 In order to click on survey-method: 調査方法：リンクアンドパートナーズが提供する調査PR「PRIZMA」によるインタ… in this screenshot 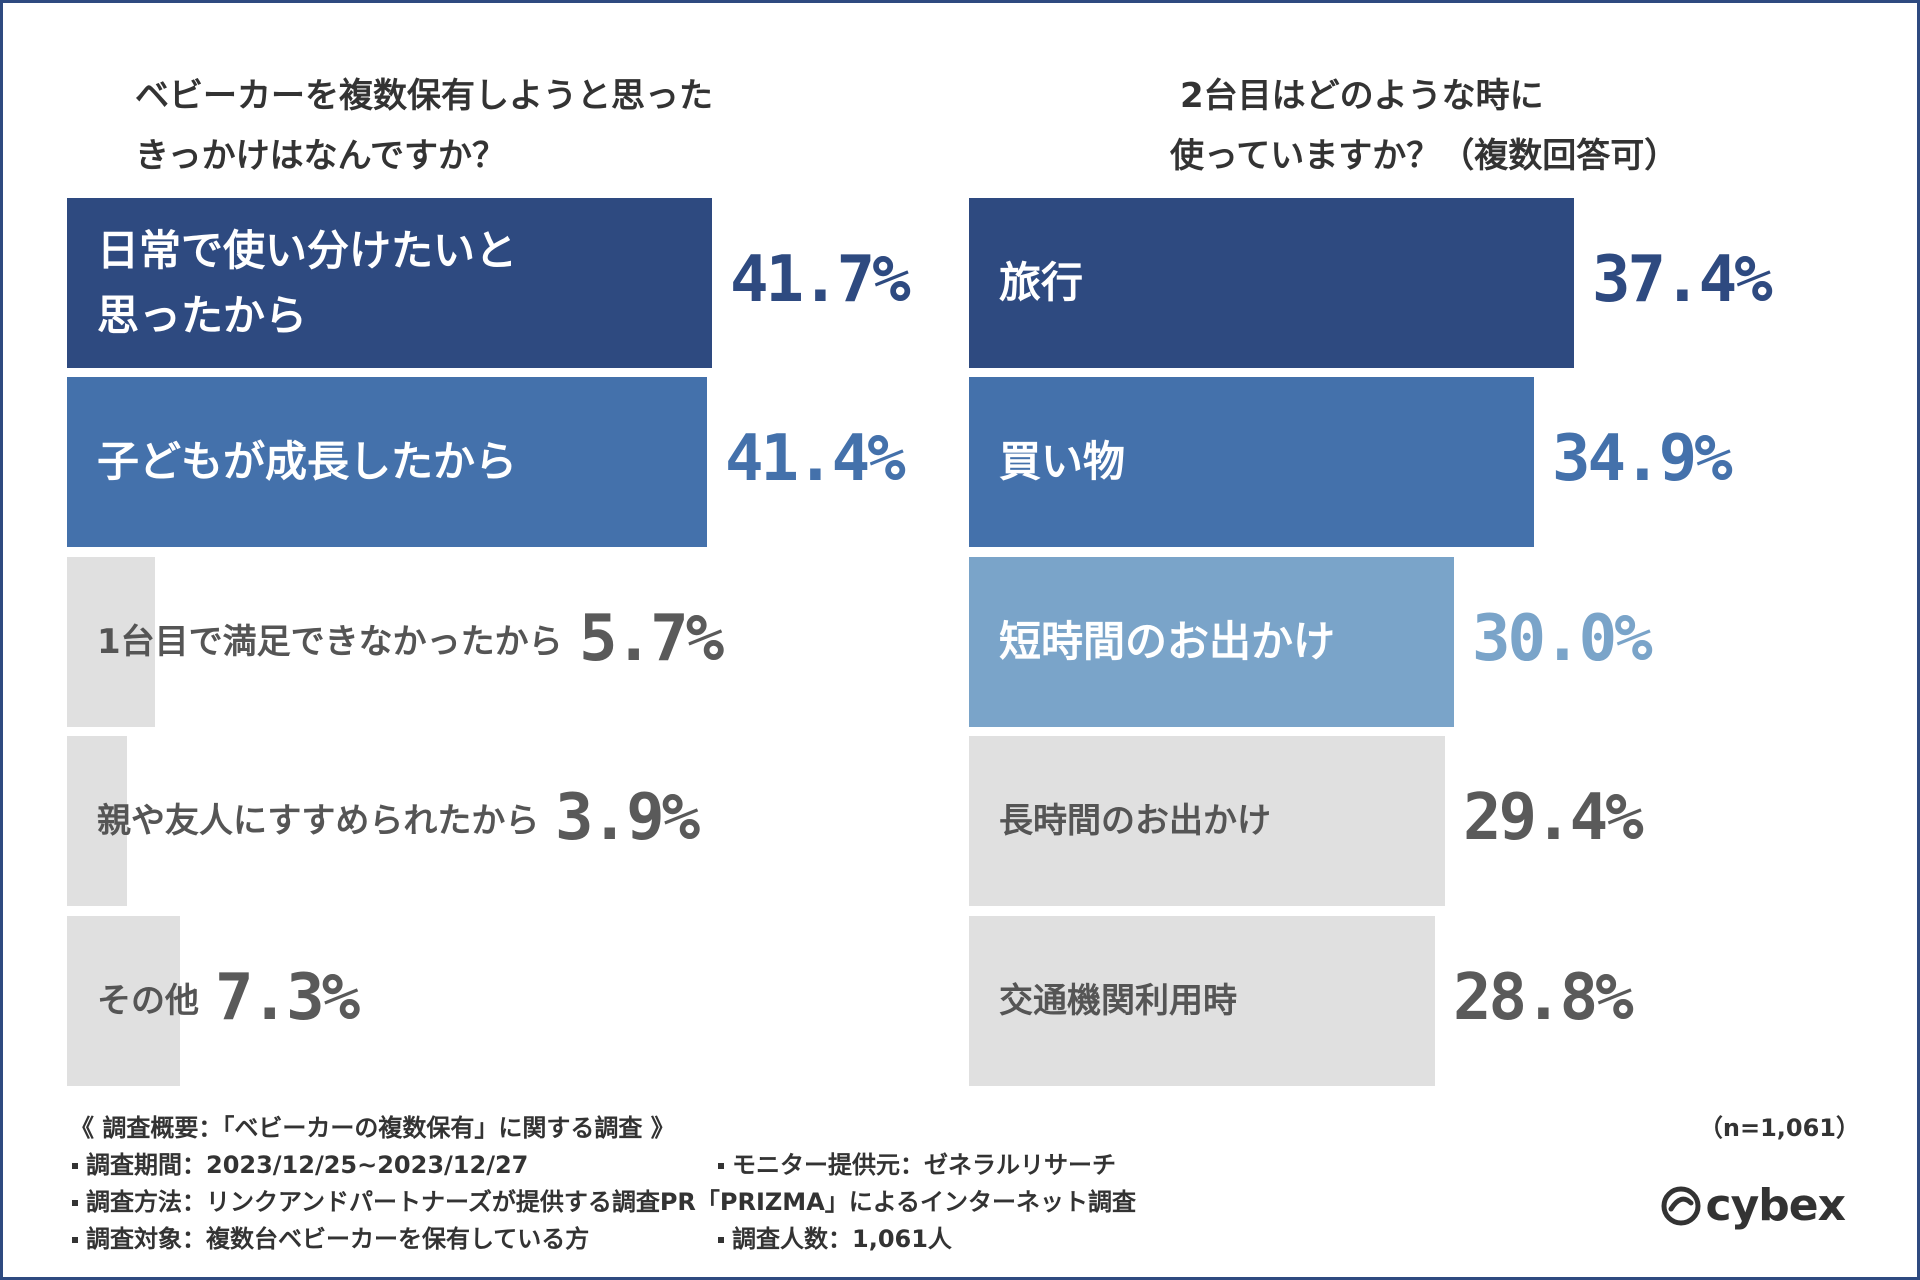, I will do `click(604, 1199)`.